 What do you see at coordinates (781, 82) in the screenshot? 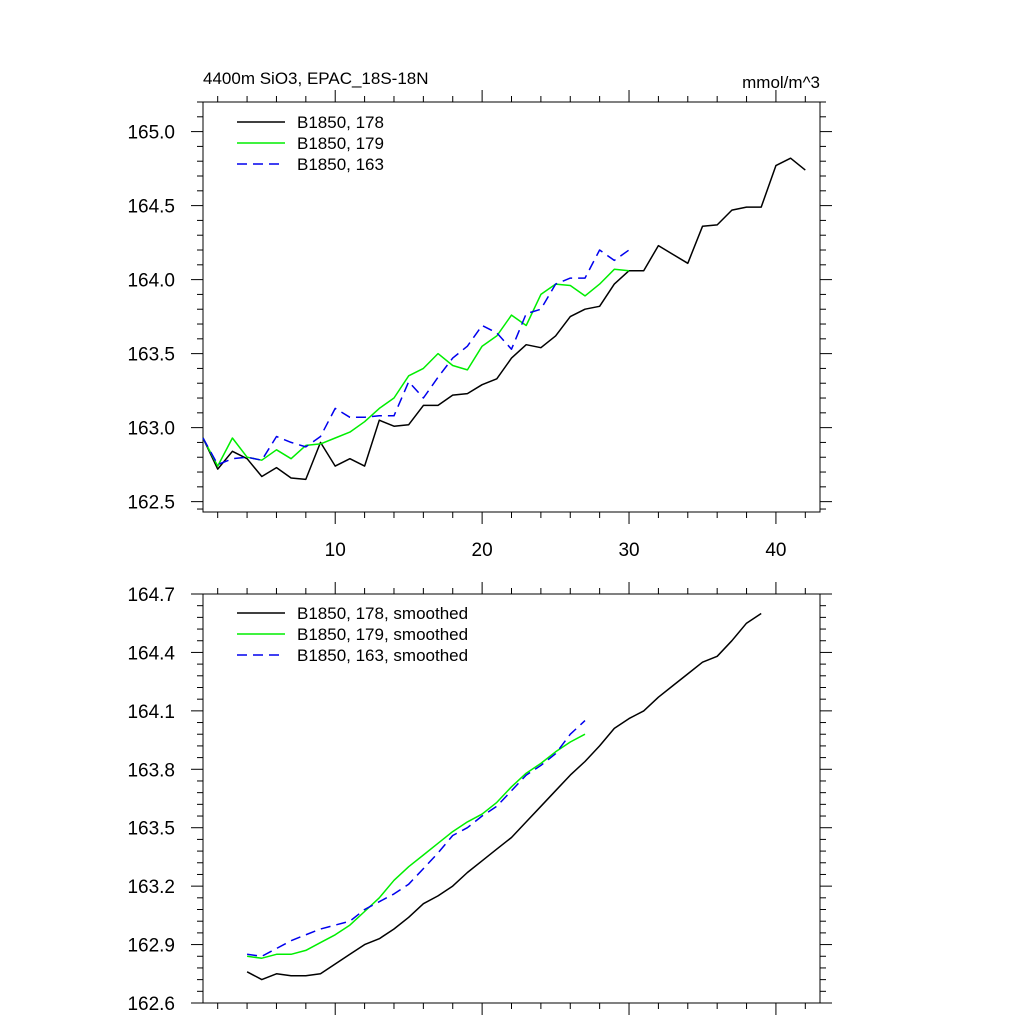
I see `units-label: mmol/m^3` at bounding box center [781, 82].